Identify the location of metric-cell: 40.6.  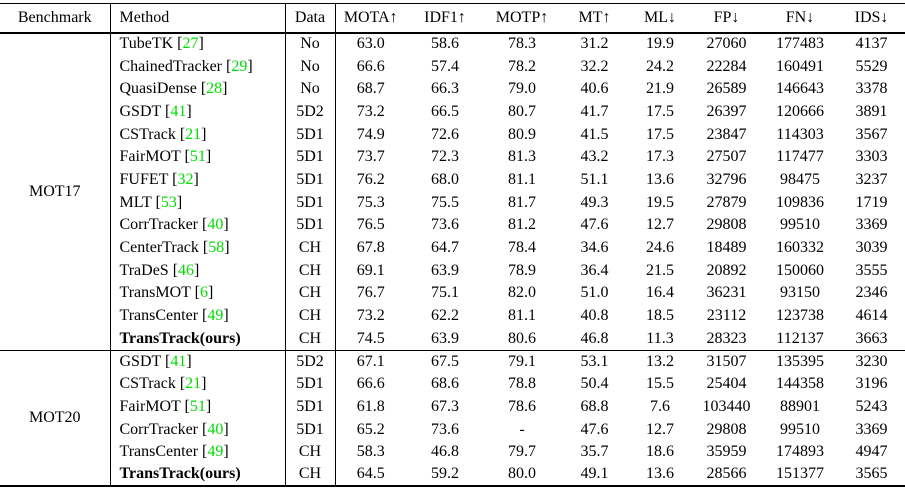
(594, 89).